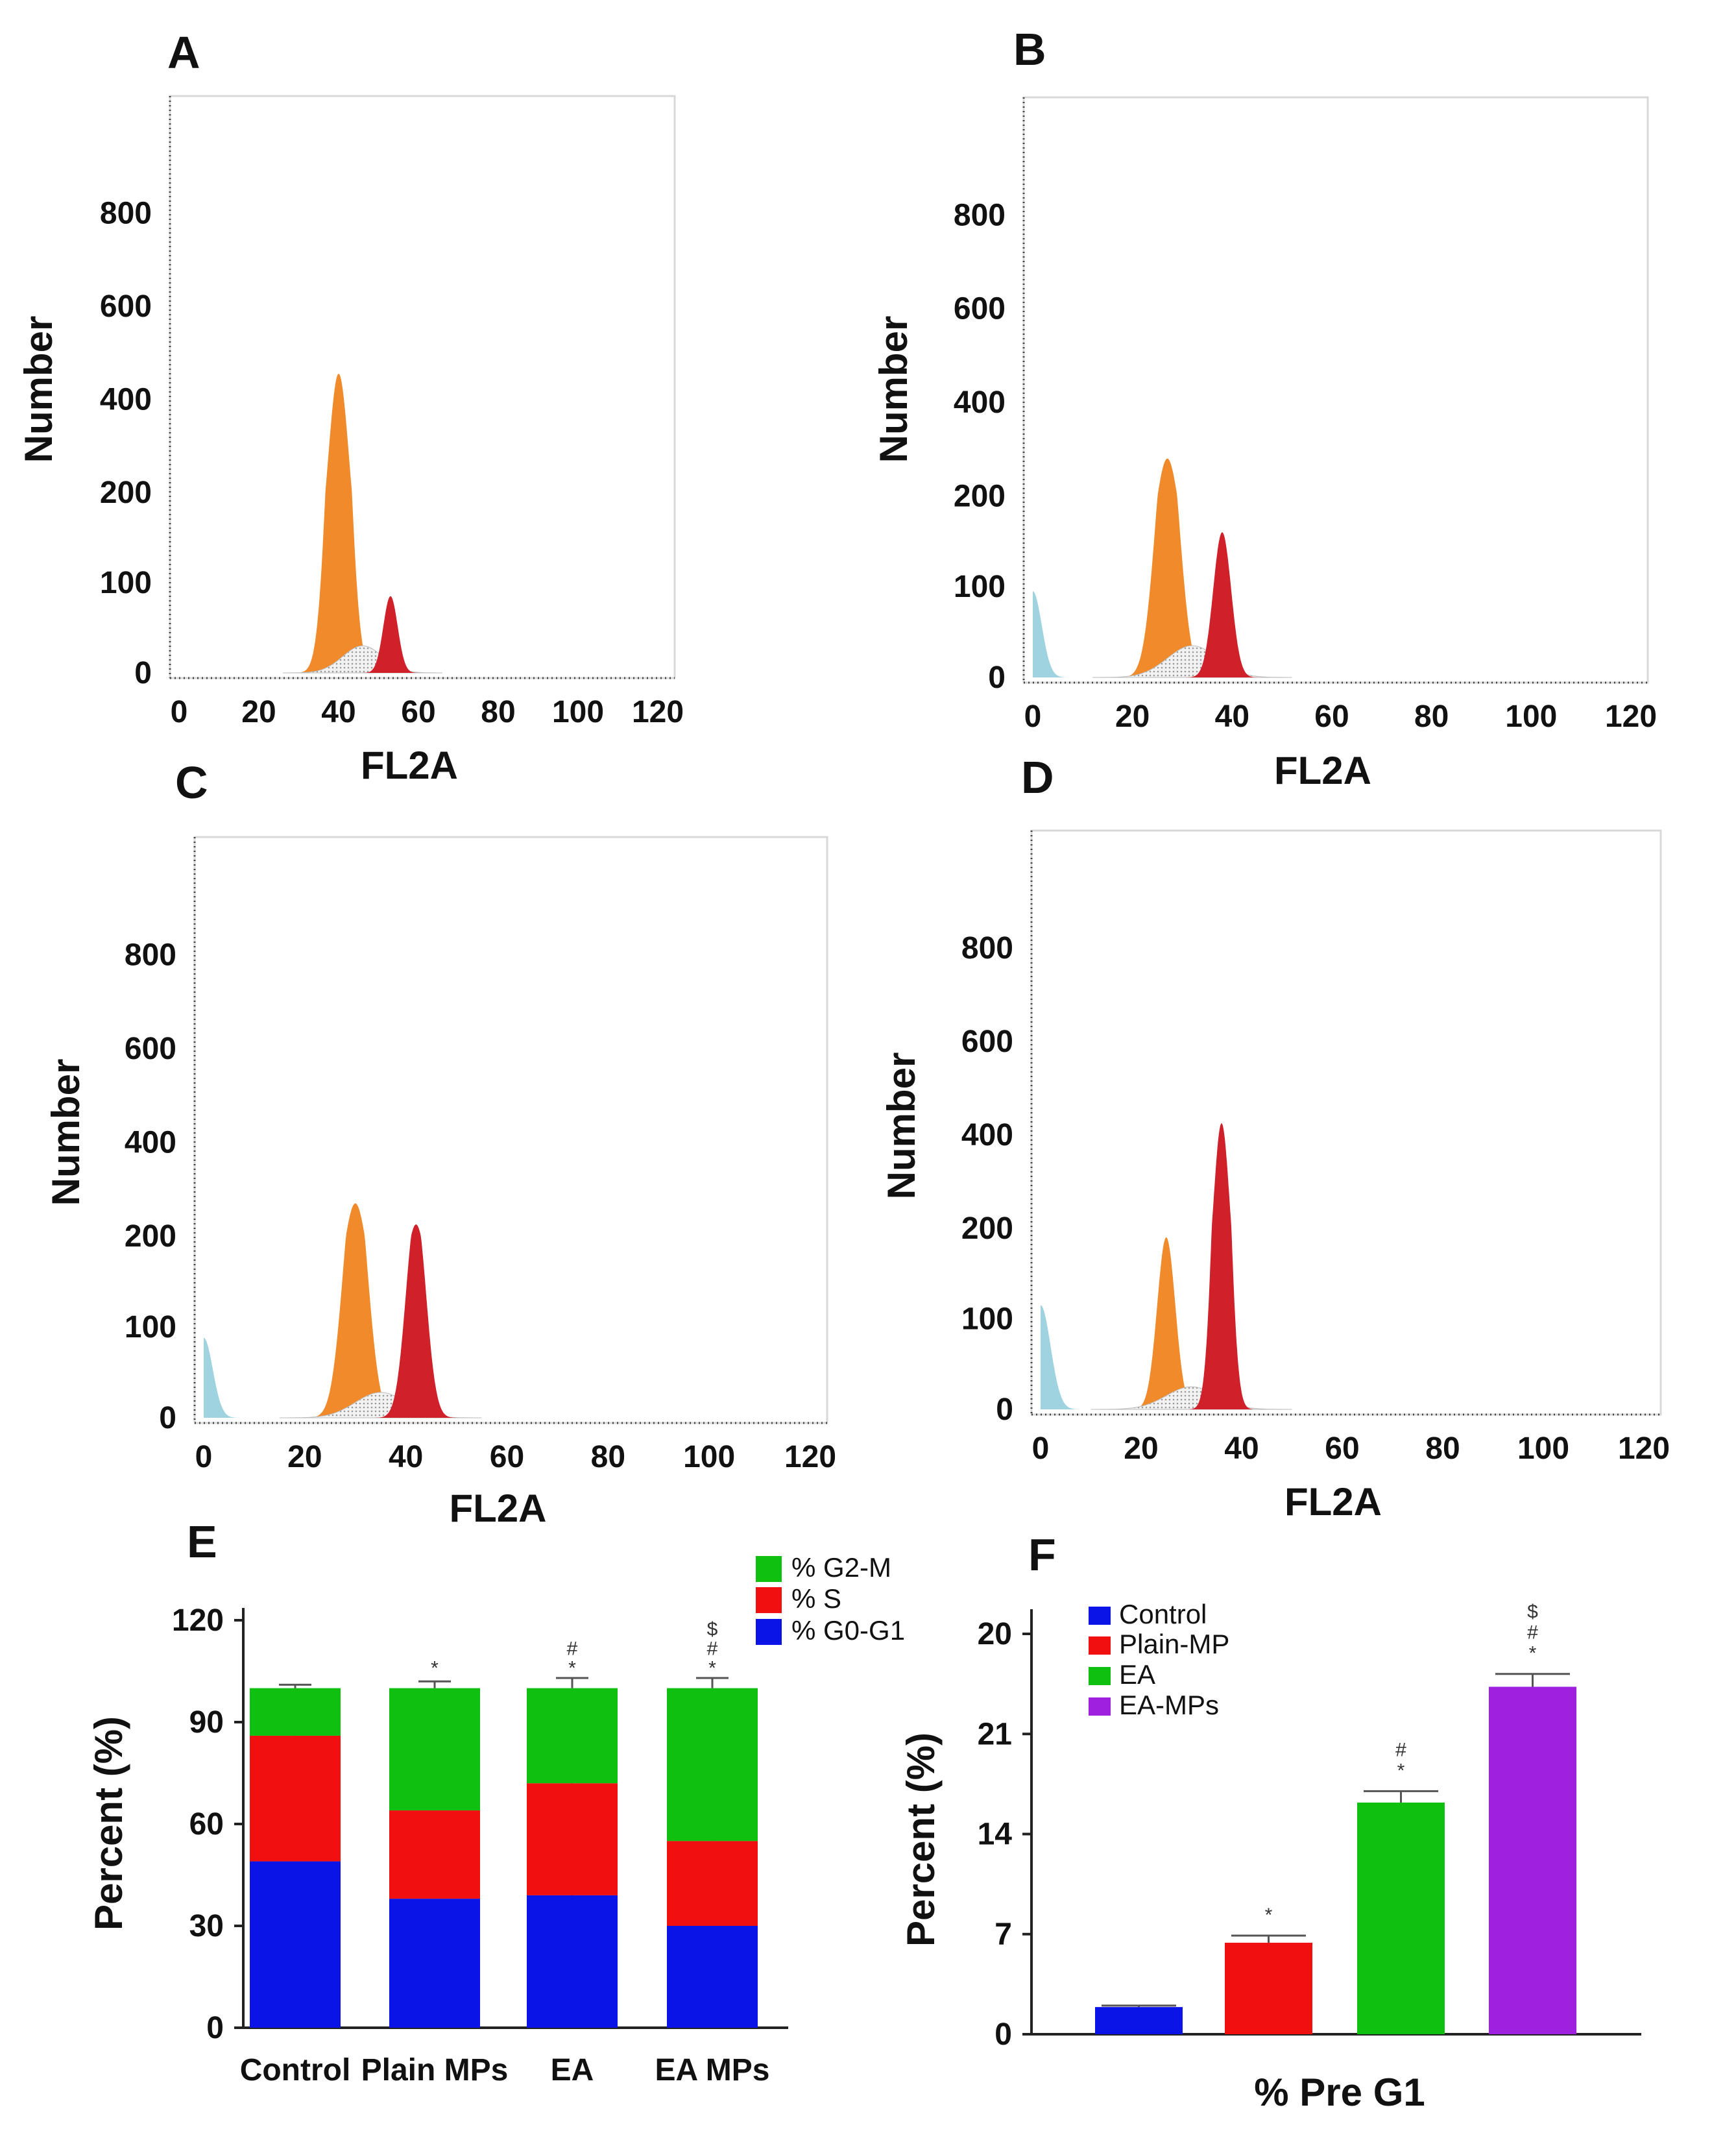 The image size is (1736, 2140). Describe the element at coordinates (1169, 1705) in the screenshot. I see `legend-label: EA-MPs` at that location.